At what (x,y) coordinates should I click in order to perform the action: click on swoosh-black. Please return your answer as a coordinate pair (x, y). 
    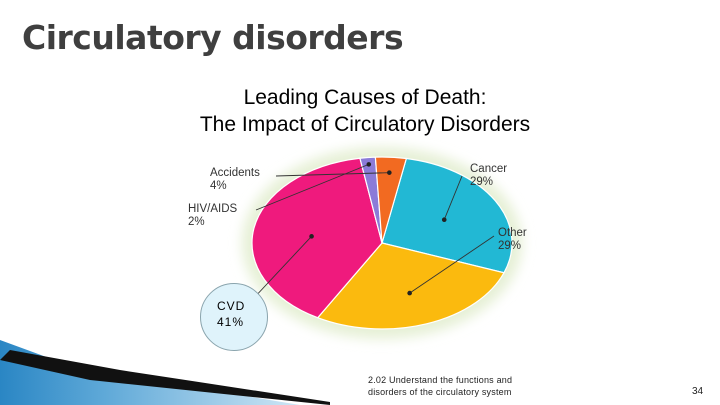
    Looking at the image, I should click on (165, 377).